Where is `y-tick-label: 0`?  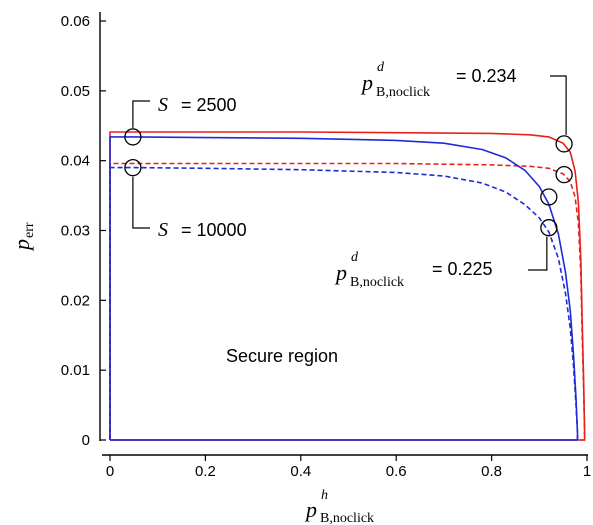 y-tick-label: 0 is located at coordinates (86, 440).